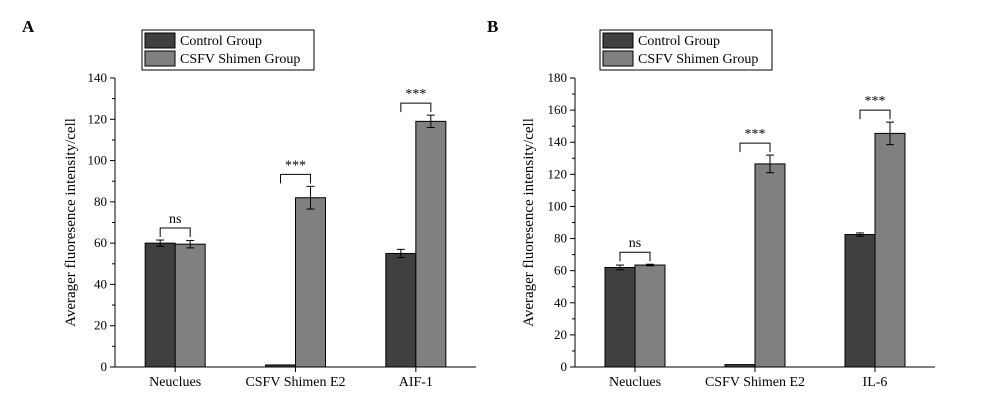 Image resolution: width=982 pixels, height=411 pixels. What do you see at coordinates (558, 77) in the screenshot?
I see `y-tick-label: 180` at bounding box center [558, 77].